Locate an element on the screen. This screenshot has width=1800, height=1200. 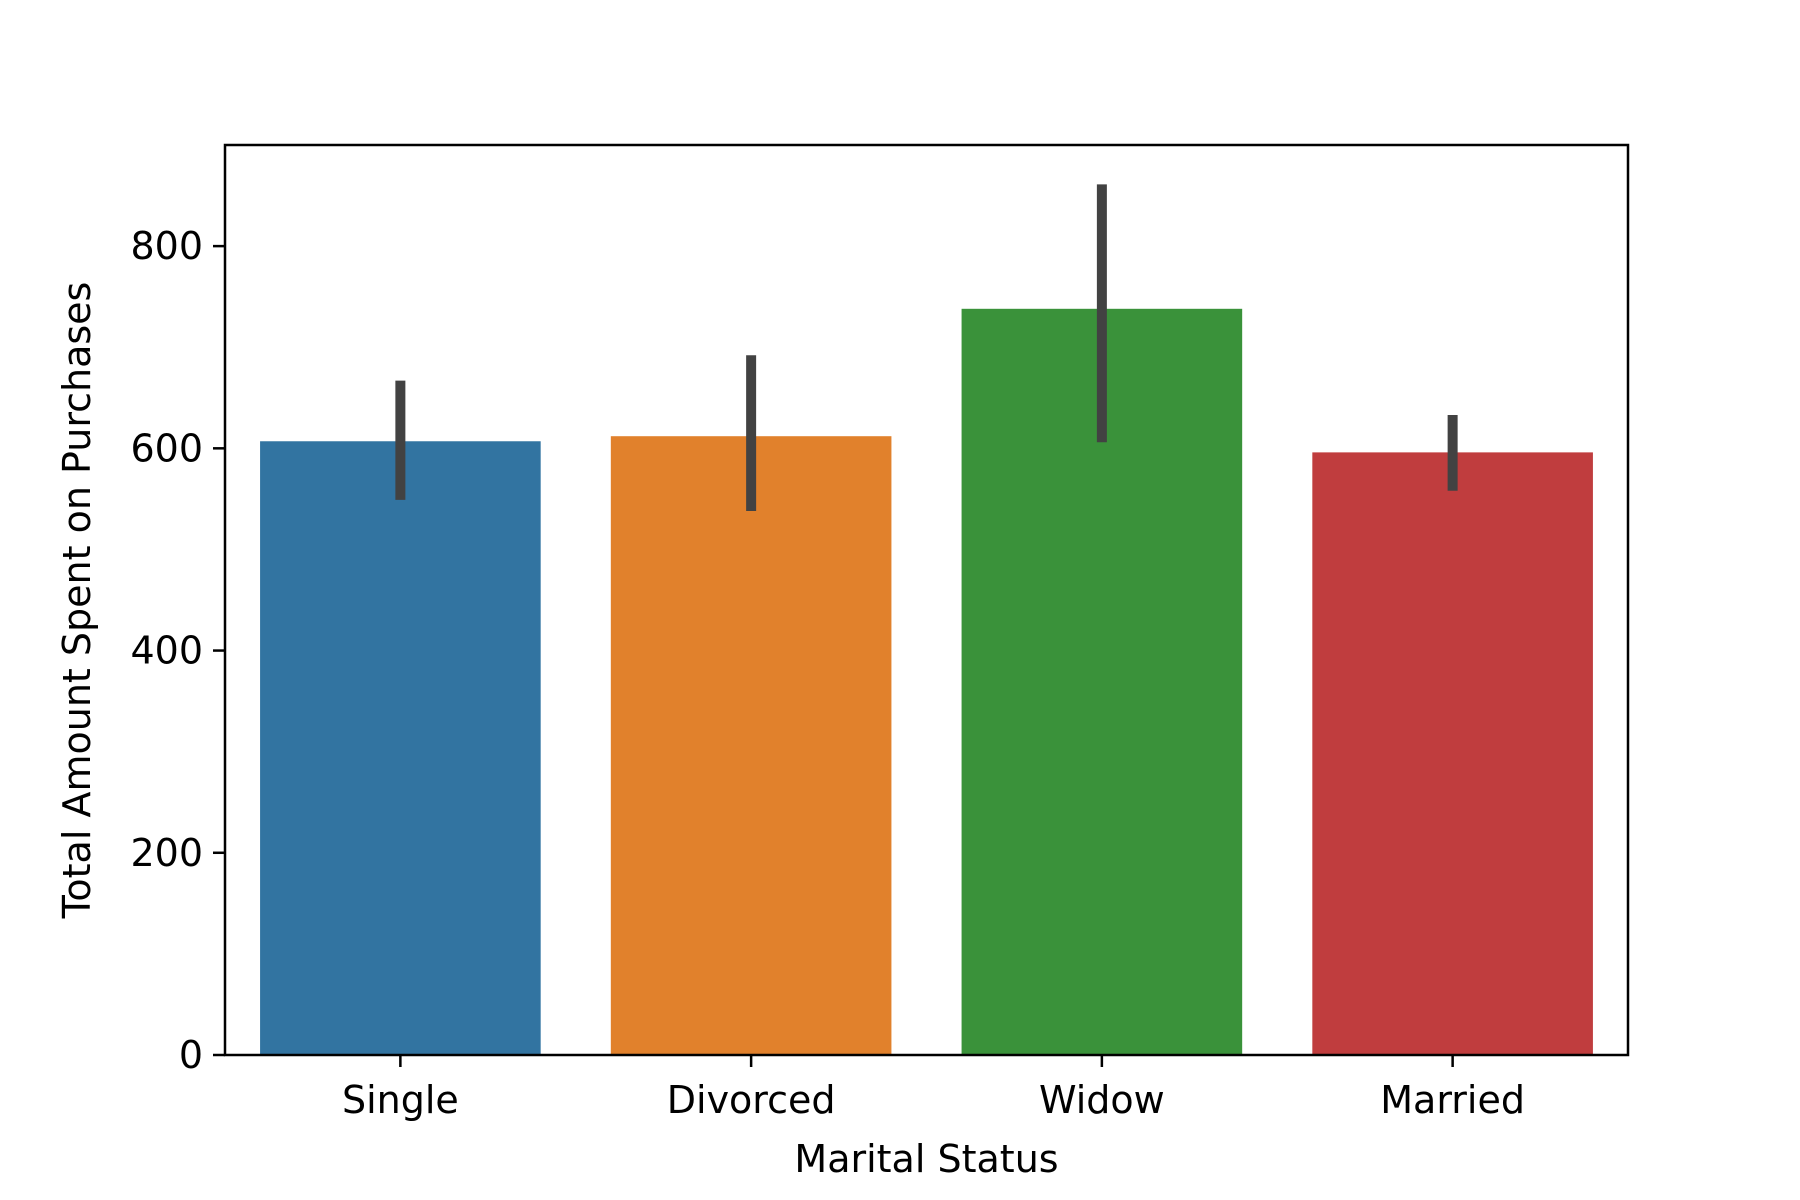
x-tick-label: Widow is located at coordinates (1102, 1100).